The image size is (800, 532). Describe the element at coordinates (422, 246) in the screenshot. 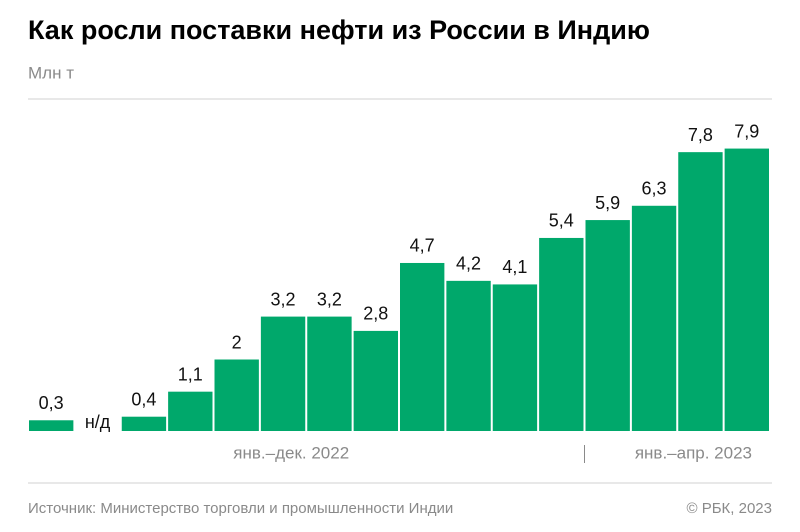

I see `value-label: 4,7` at that location.